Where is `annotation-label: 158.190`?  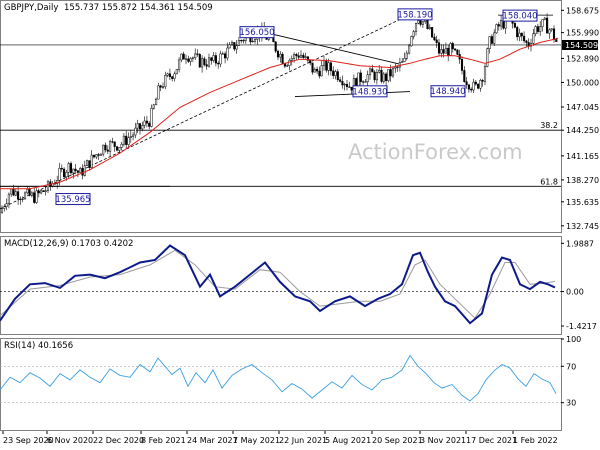
annotation-label: 158.190 is located at coordinates (414, 15).